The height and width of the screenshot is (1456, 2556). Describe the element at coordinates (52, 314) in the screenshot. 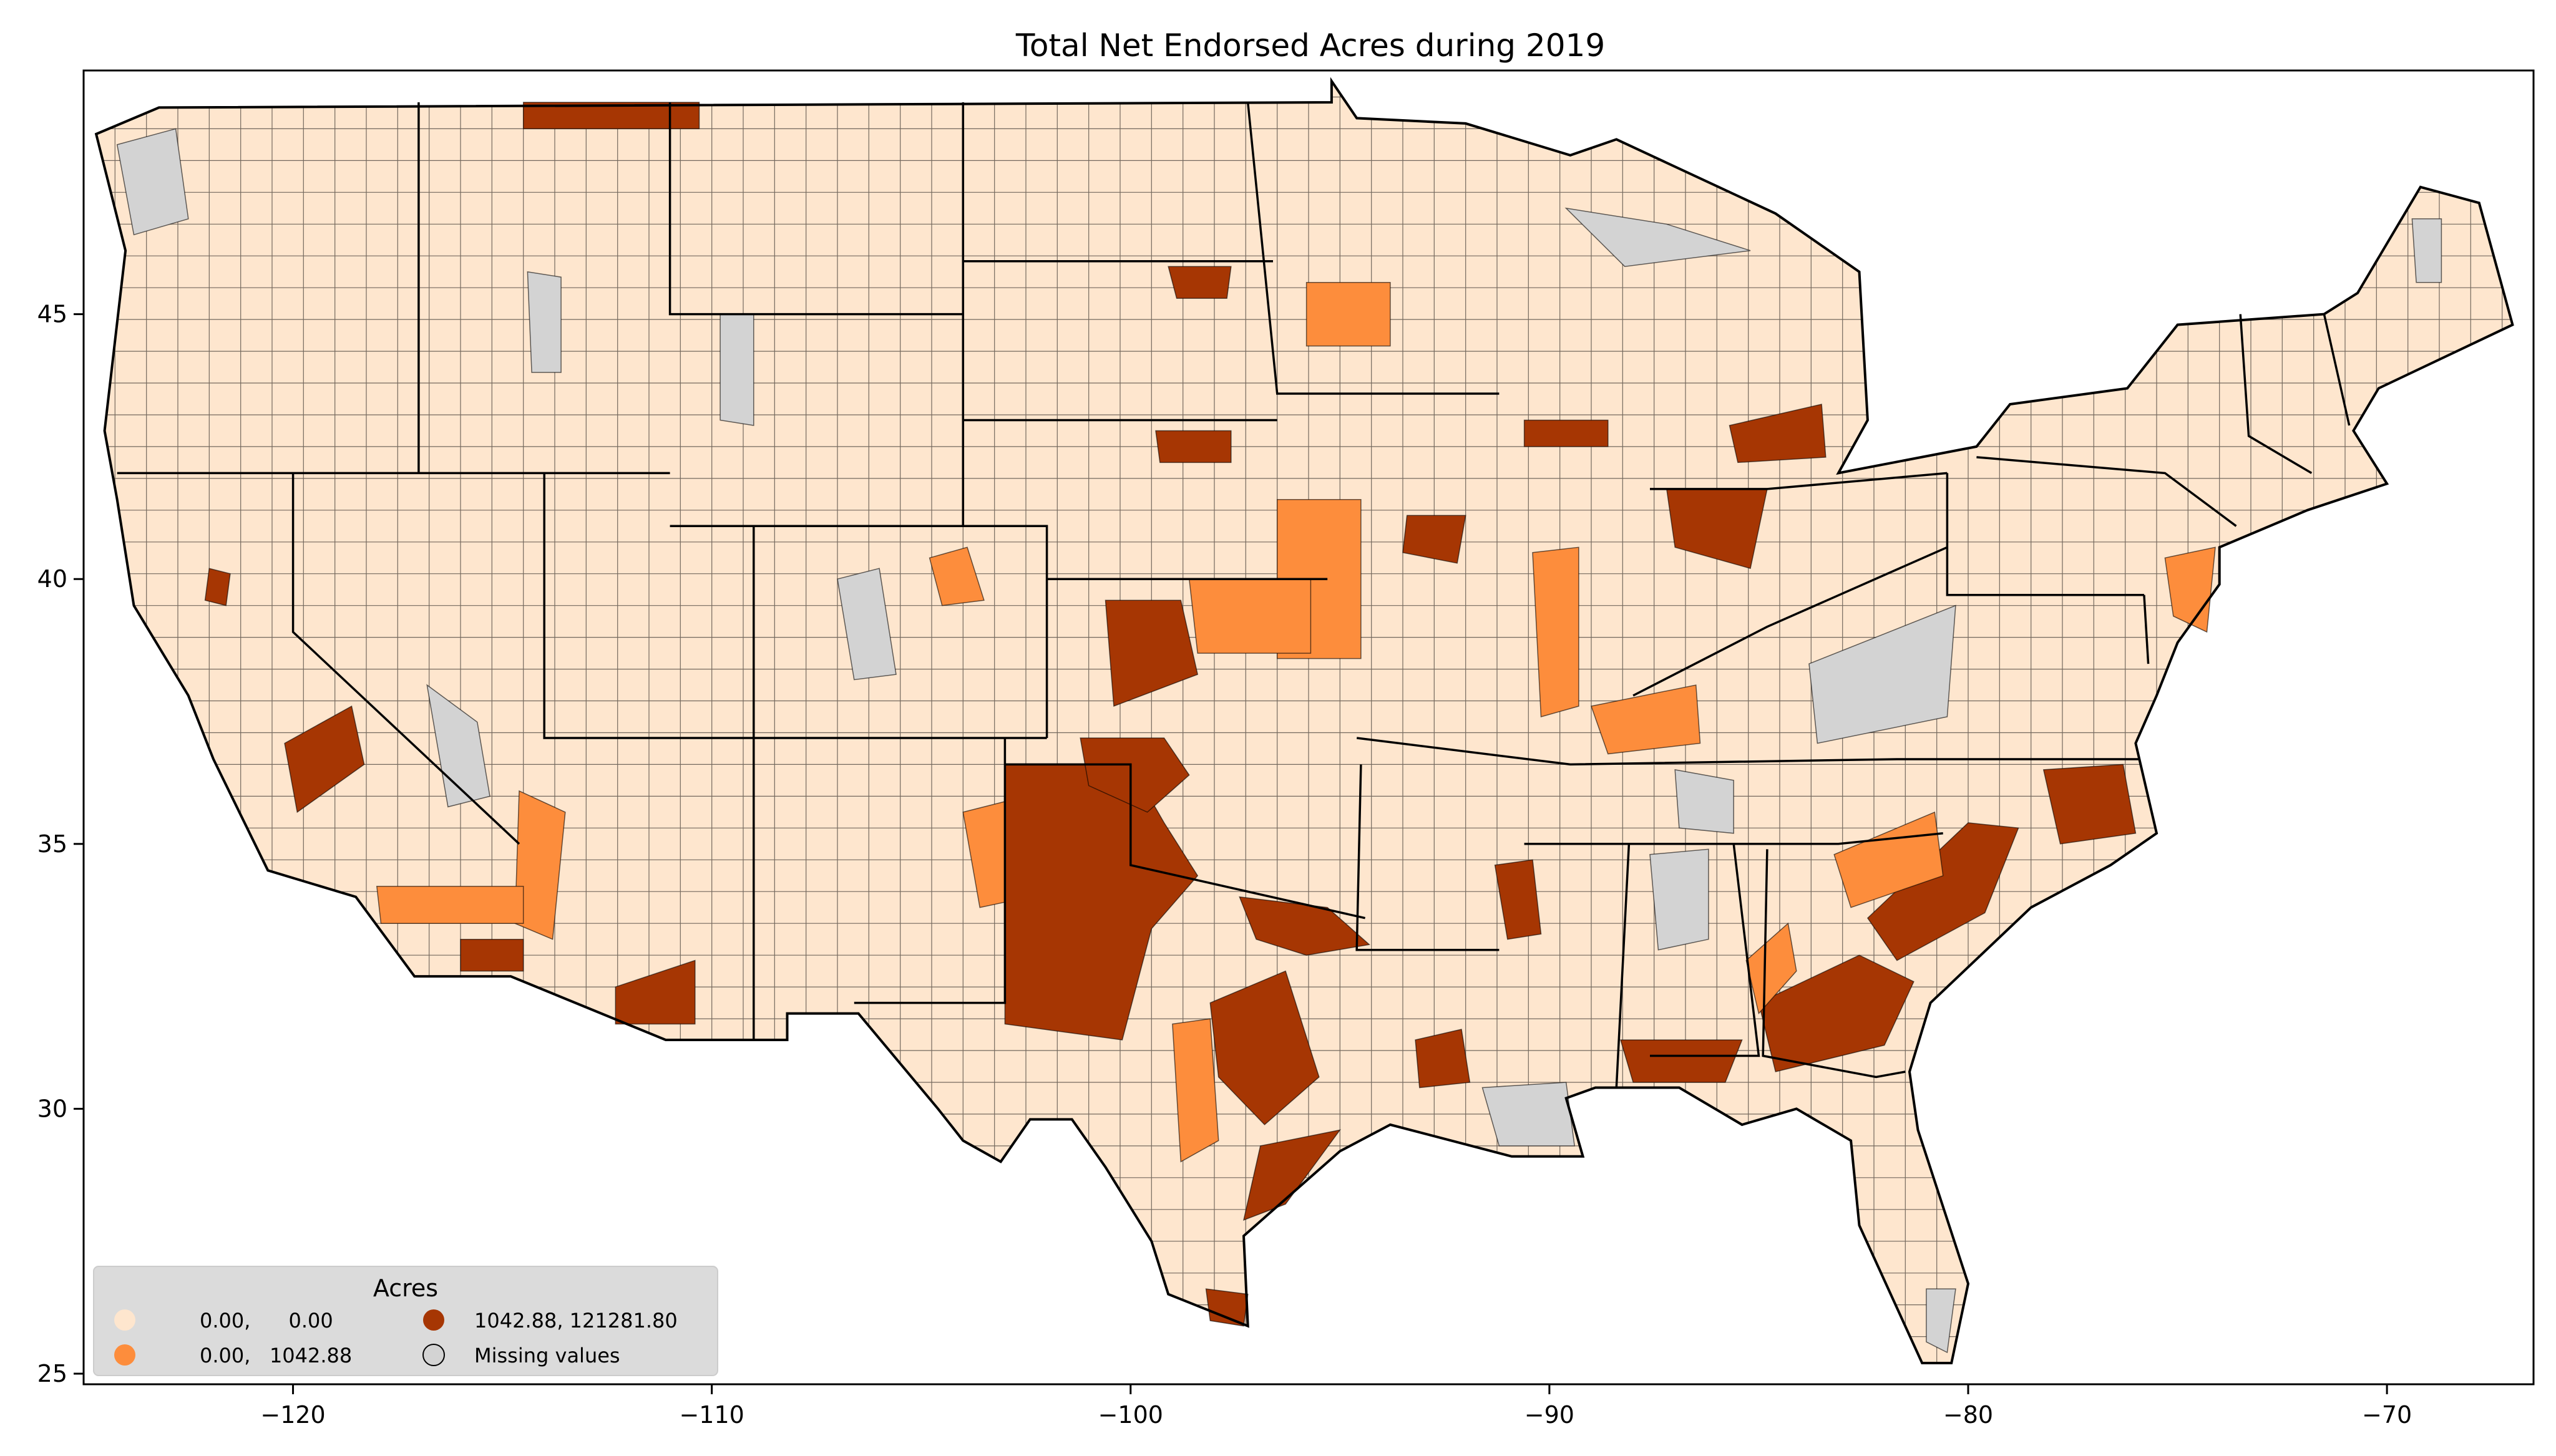

I see `y-tick-label: 45` at that location.